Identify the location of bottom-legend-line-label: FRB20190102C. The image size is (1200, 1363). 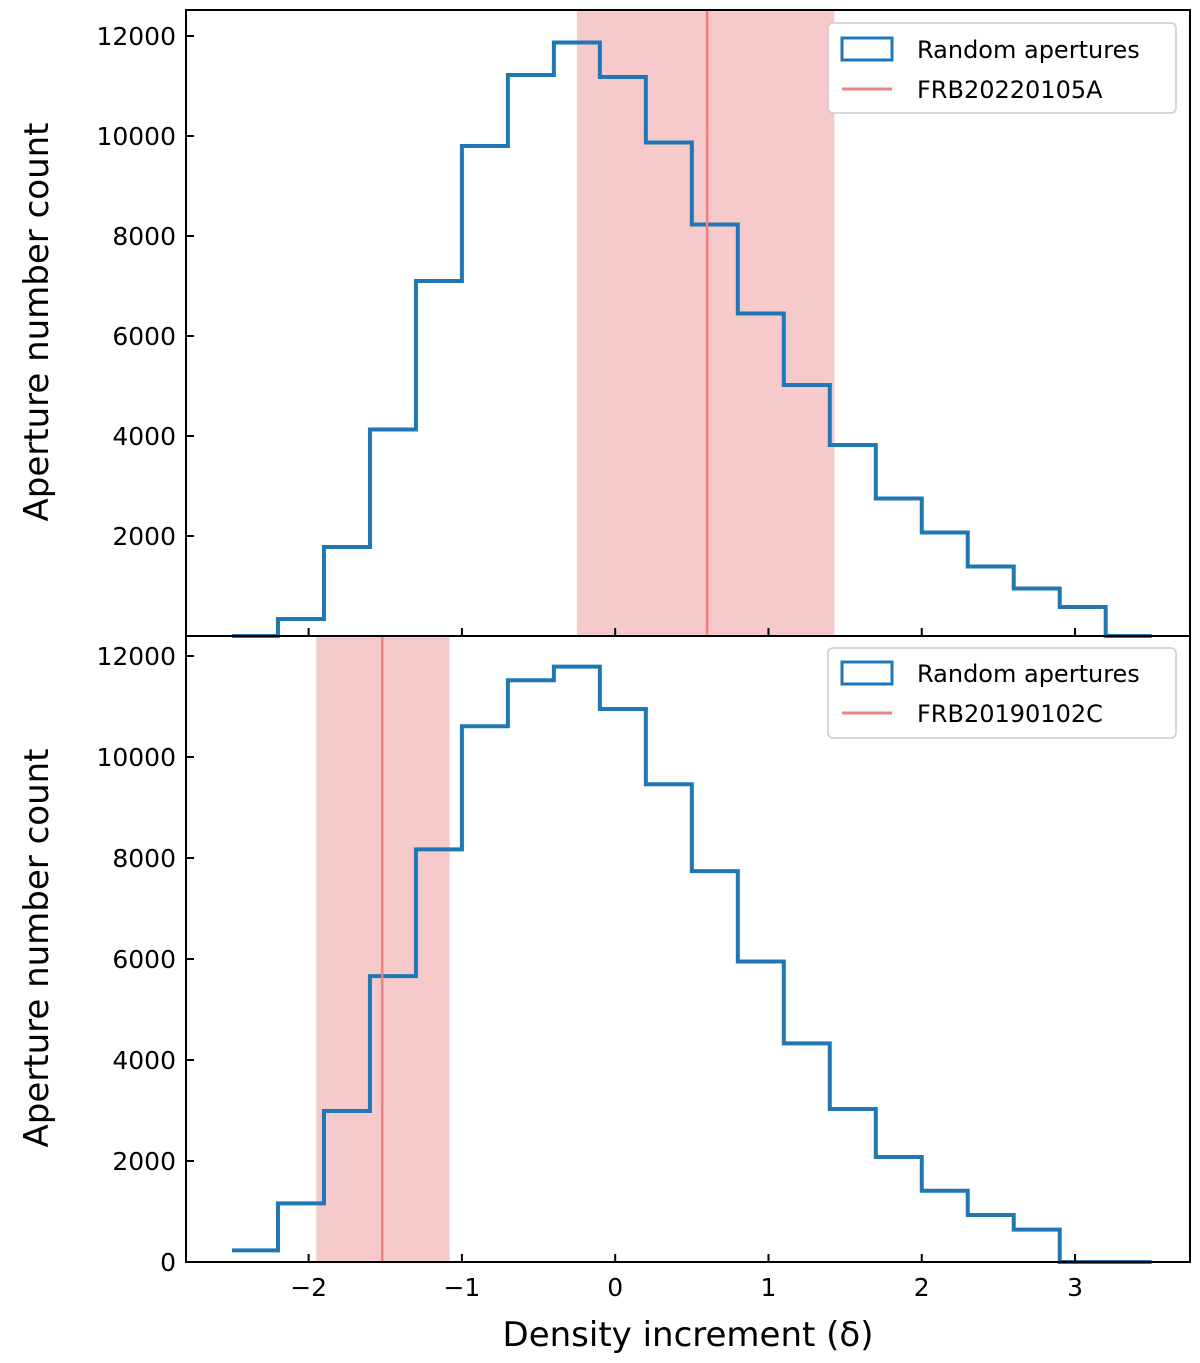
(1010, 714).